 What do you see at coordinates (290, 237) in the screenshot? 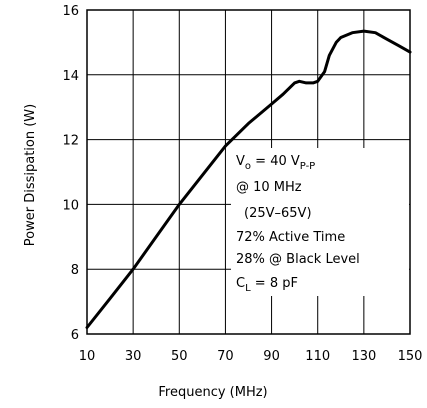
I see `annotation-active-time: 72% Active Time` at bounding box center [290, 237].